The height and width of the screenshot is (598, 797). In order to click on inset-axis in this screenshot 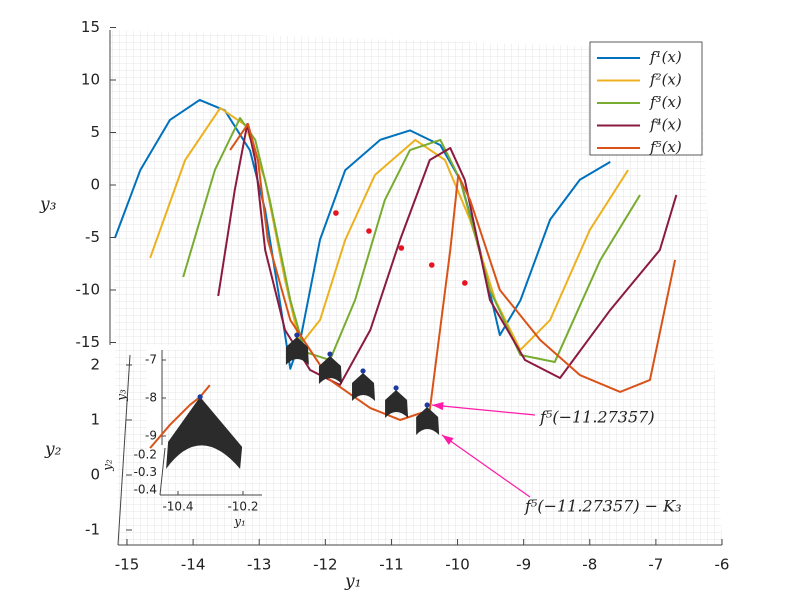, I will do `click(162, 471)`.